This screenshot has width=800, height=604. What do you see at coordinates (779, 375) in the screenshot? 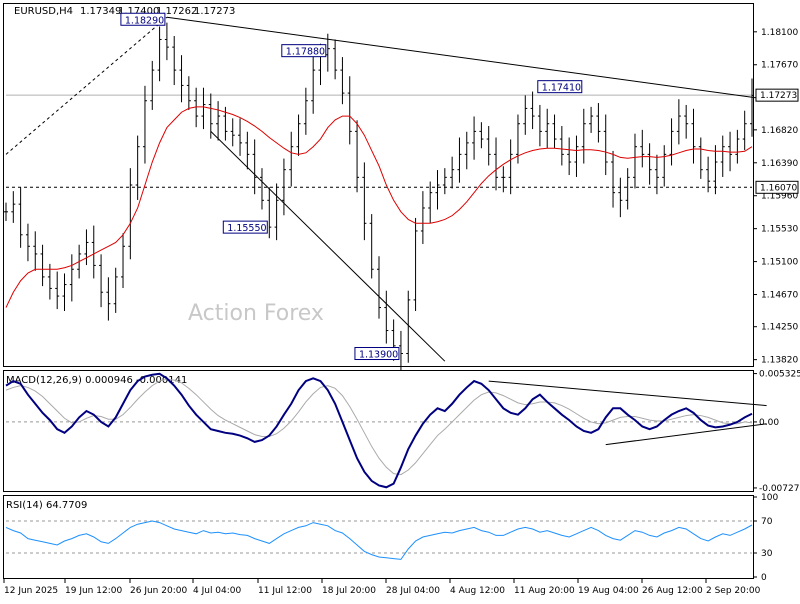
I see `macd-tick-label: 0.005325` at bounding box center [779, 375].